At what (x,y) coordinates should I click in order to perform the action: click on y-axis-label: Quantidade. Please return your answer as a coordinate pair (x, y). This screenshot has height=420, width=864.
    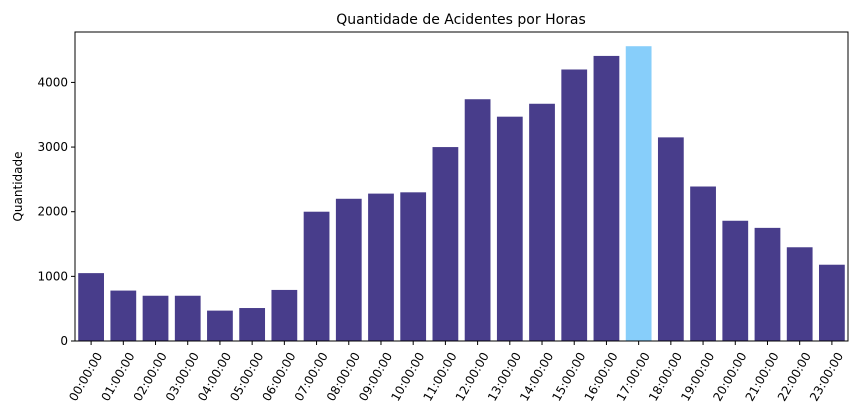
    Looking at the image, I should click on (18, 186).